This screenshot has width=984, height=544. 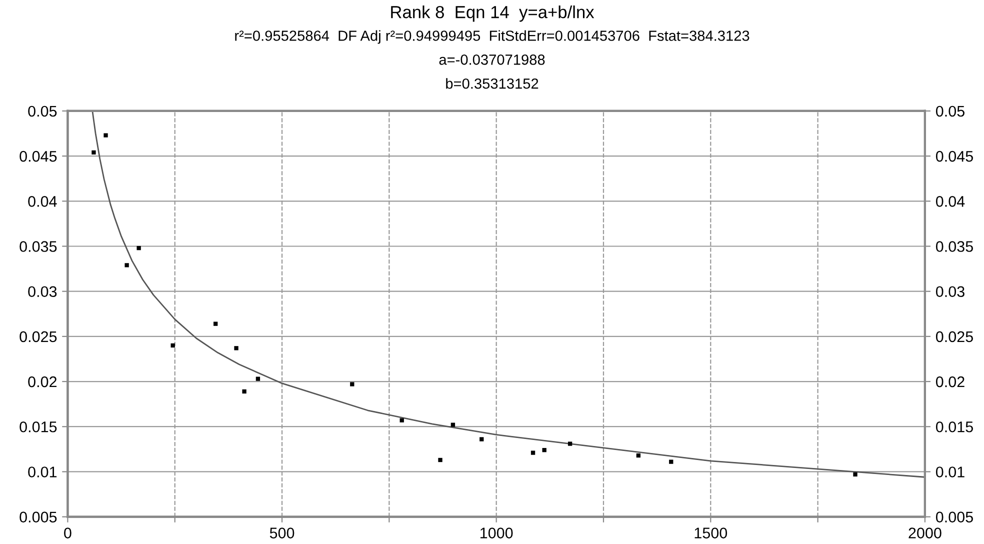 I want to click on y-tick-label: 0.005, so click(x=38, y=517).